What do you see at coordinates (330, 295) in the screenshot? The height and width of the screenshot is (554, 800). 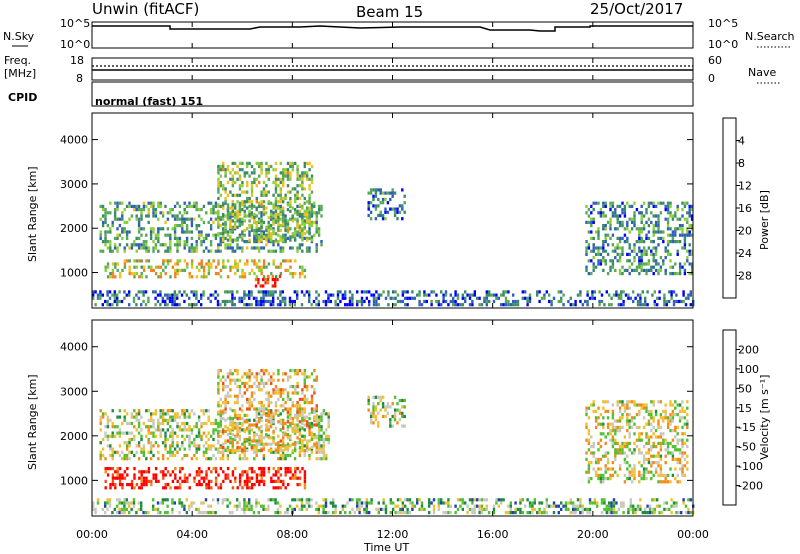 I see `echo-cell-0-2037` at bounding box center [330, 295].